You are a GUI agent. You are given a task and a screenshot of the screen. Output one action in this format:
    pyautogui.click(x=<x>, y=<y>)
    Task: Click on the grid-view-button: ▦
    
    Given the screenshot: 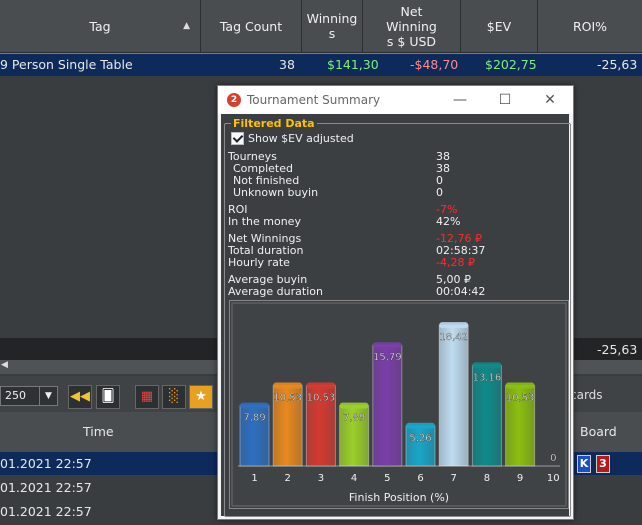 What is the action you would take?
    pyautogui.click(x=147, y=397)
    